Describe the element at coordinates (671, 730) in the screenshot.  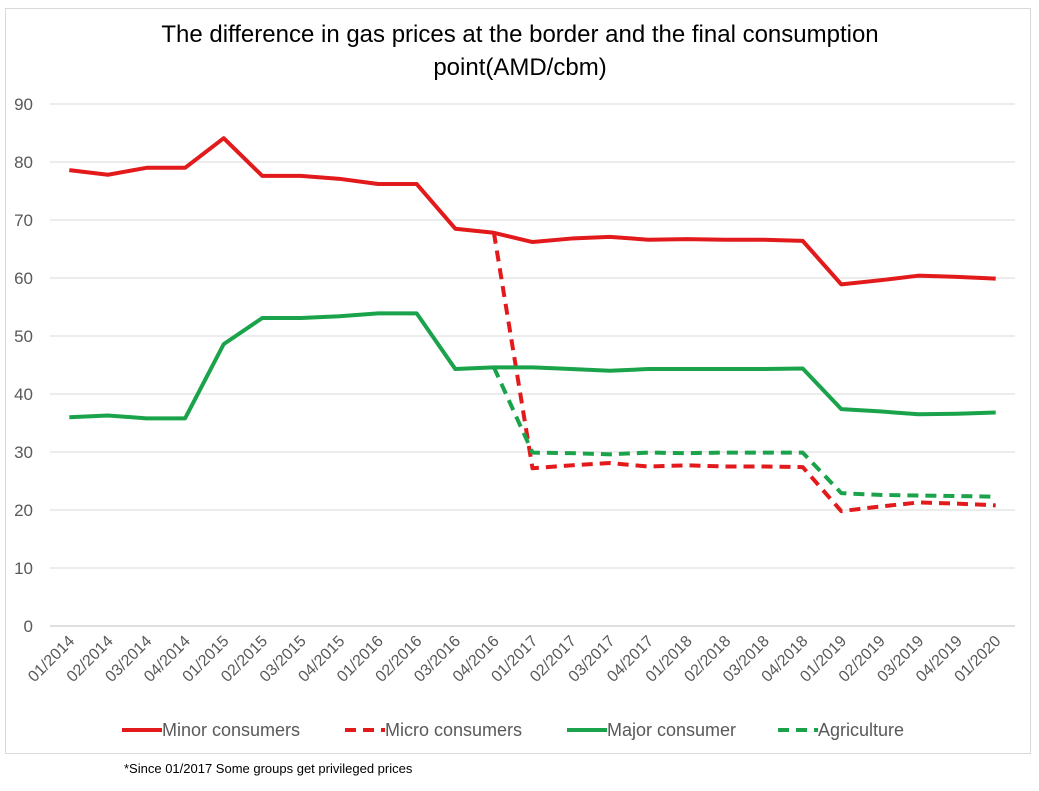
I see `legend-label: Major consumer` at that location.